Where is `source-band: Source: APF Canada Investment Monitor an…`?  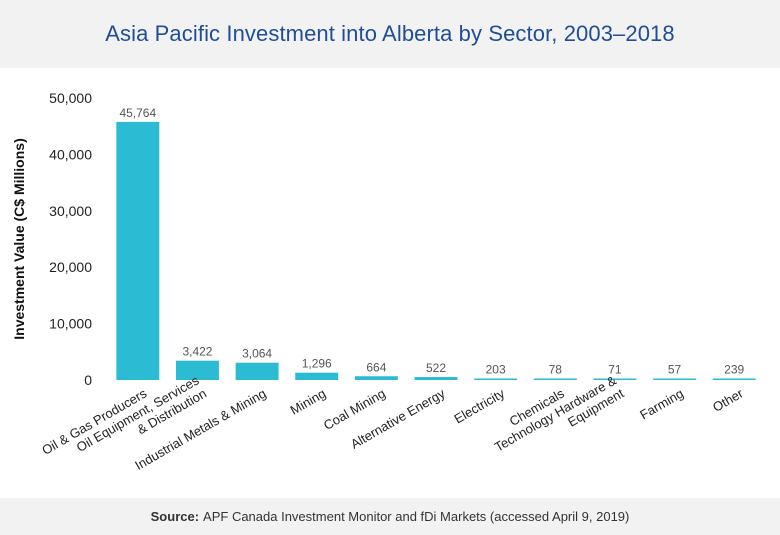
source-band: Source: APF Canada Investment Monitor an… is located at coordinates (390, 516).